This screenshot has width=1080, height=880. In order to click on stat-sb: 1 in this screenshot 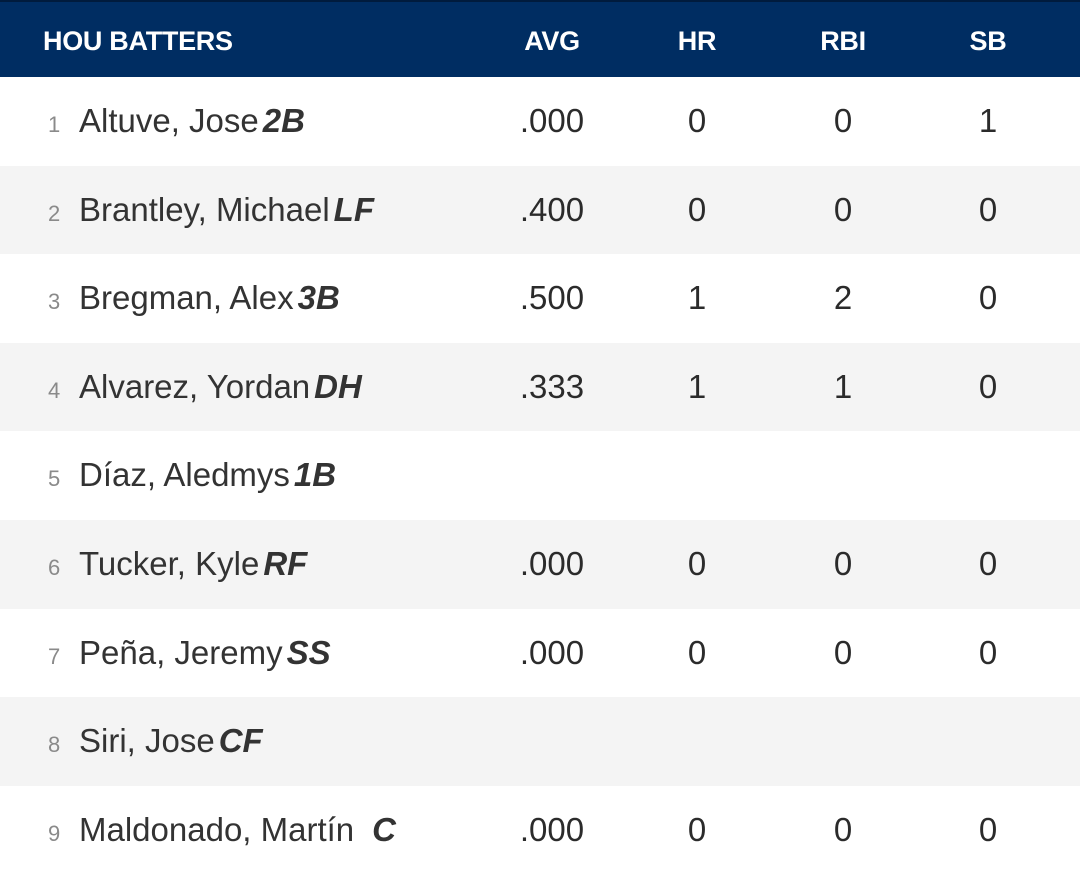, I will do `click(988, 120)`.